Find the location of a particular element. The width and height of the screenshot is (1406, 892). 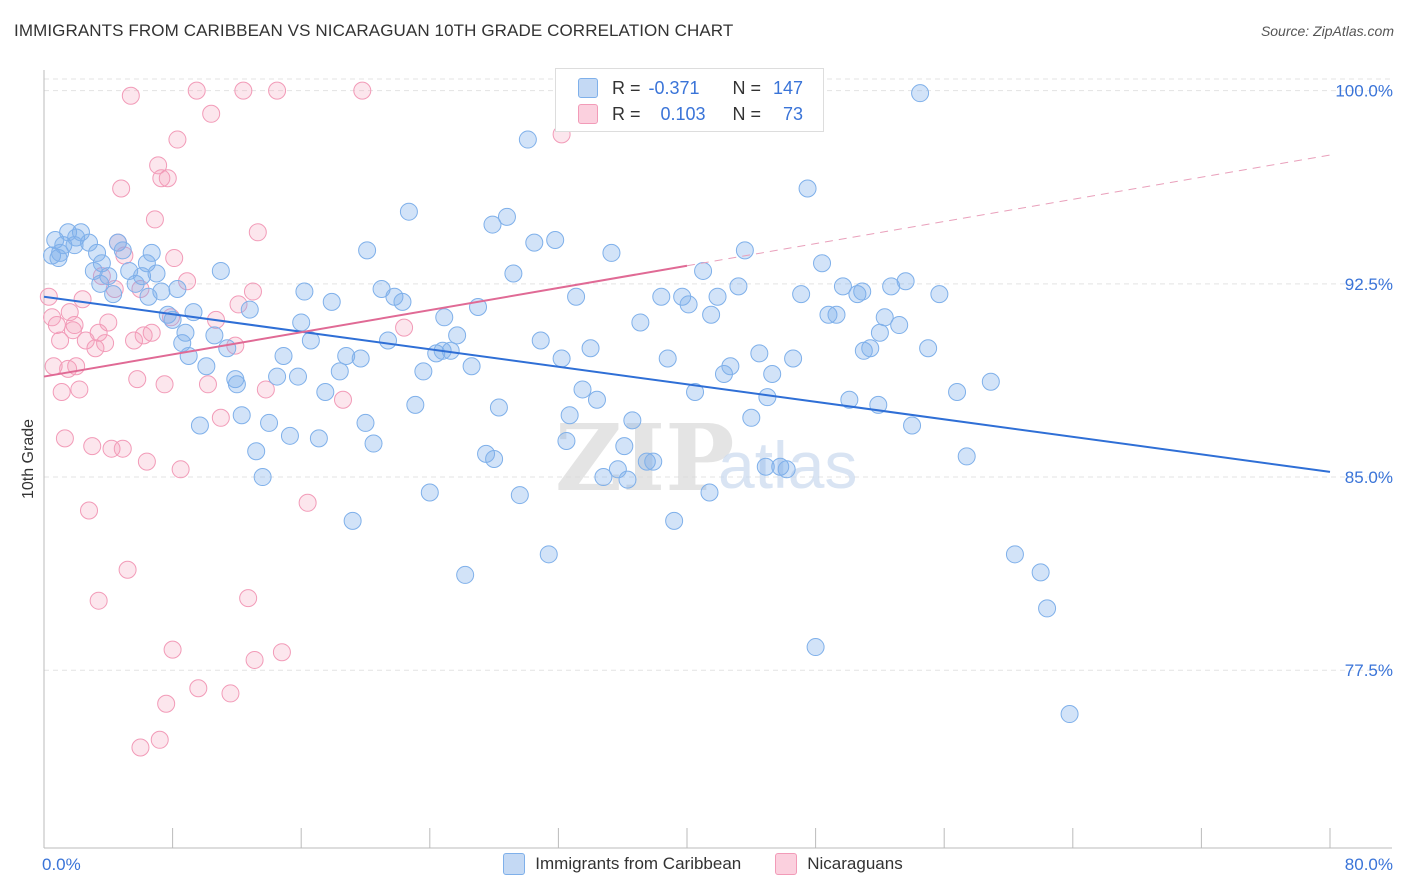

stats-row-nicaraguan: R = 0.103 N = 73 is located at coordinates (690, 114).